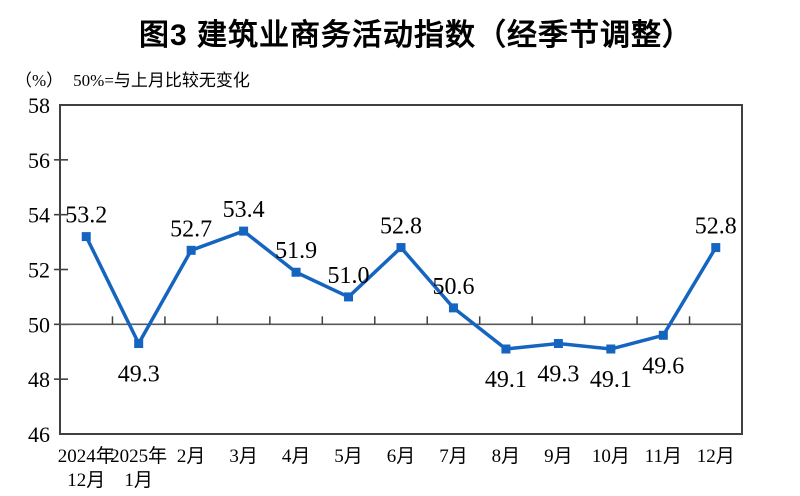 This screenshot has height=496, width=800. Describe the element at coordinates (243, 456) in the screenshot. I see `x-axis-label: 3月` at that location.